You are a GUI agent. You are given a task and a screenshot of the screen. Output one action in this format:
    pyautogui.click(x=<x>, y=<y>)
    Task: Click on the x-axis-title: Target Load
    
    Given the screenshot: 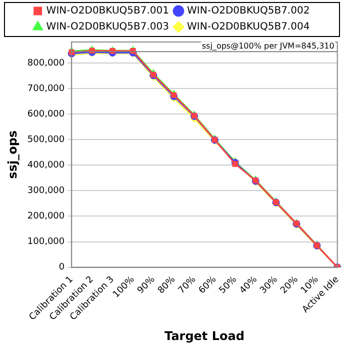 What is the action you would take?
    pyautogui.click(x=204, y=335)
    